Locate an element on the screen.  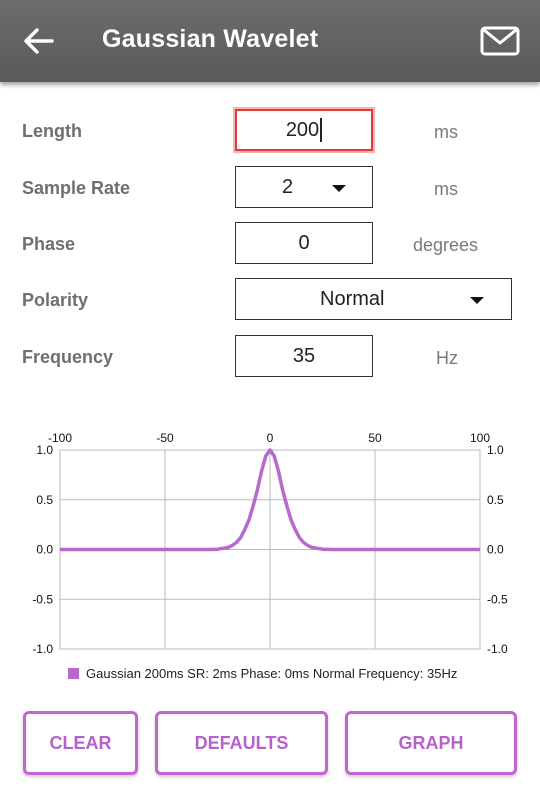
phase-input: 0 is located at coordinates (304, 243).